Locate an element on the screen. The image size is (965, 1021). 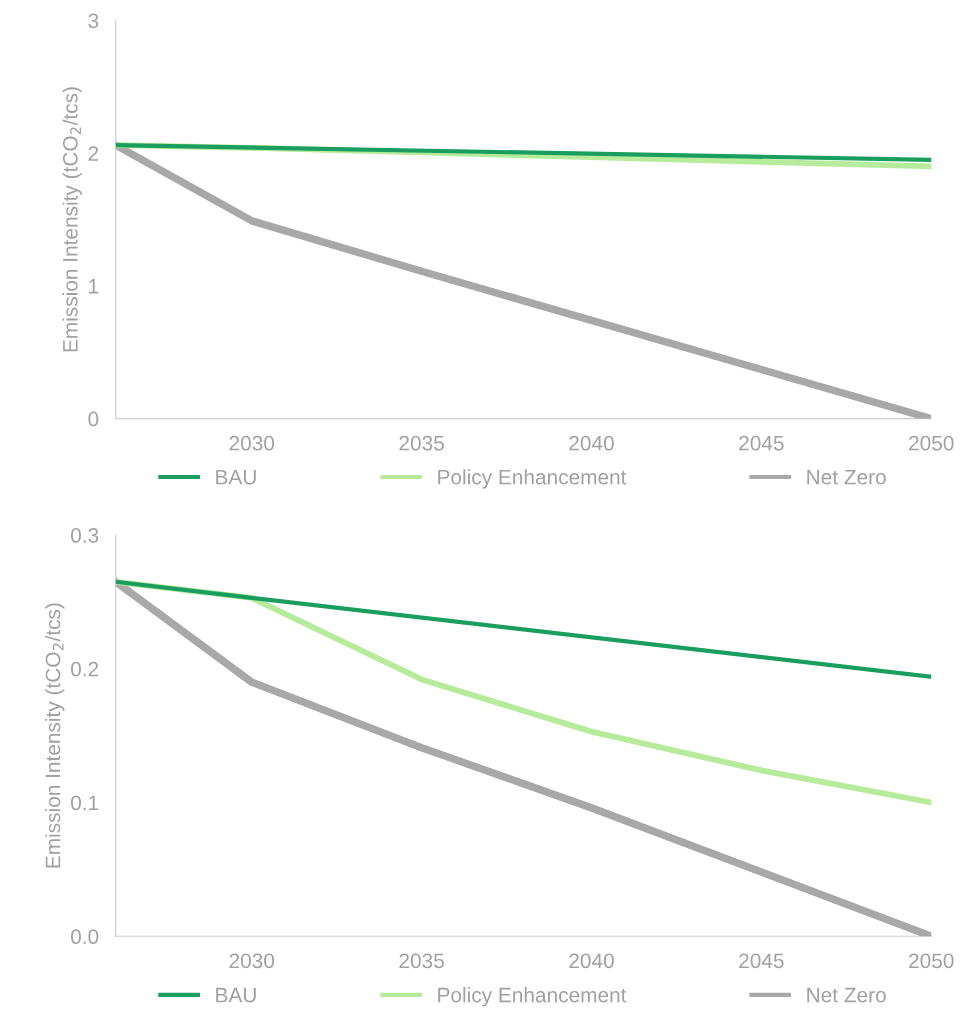
y-tick-label: 0.2 is located at coordinates (84, 669).